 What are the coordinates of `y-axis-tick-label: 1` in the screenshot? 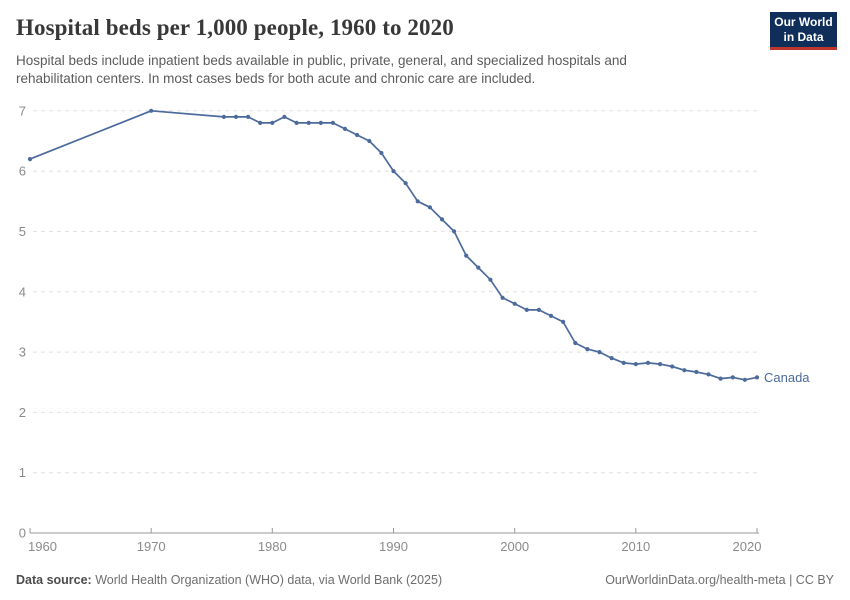 It's located at (22, 472).